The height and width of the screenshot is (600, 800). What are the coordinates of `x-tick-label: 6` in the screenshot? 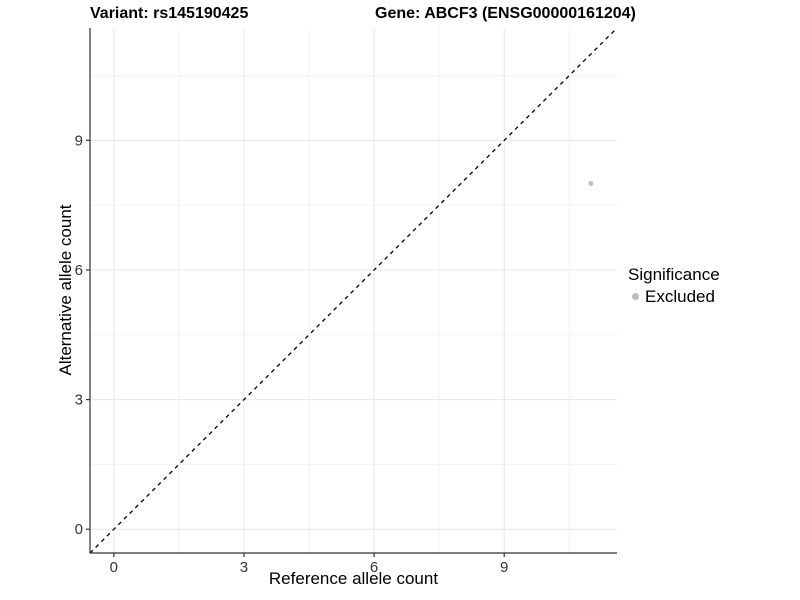 It's located at (374, 567).